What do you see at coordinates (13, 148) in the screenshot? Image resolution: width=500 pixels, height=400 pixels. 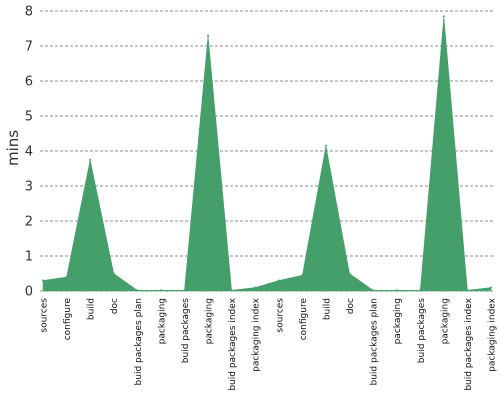 I see `y-axis-label: mins` at bounding box center [13, 148].